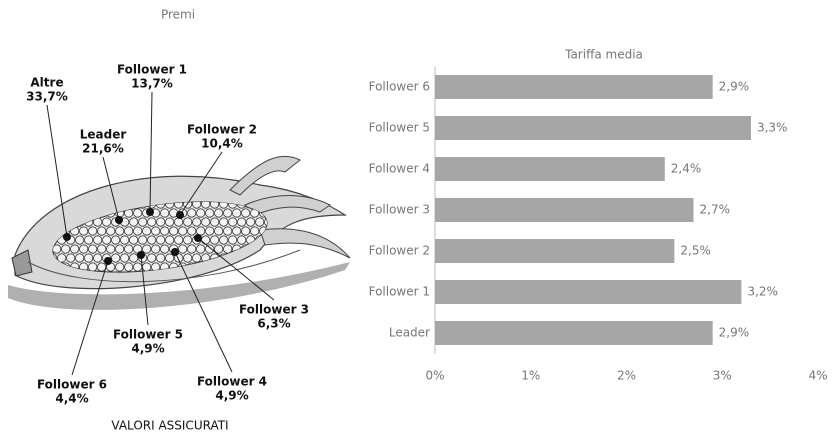  Describe the element at coordinates (399, 292) in the screenshot. I see `y-tick-label: Follower 1` at that location.